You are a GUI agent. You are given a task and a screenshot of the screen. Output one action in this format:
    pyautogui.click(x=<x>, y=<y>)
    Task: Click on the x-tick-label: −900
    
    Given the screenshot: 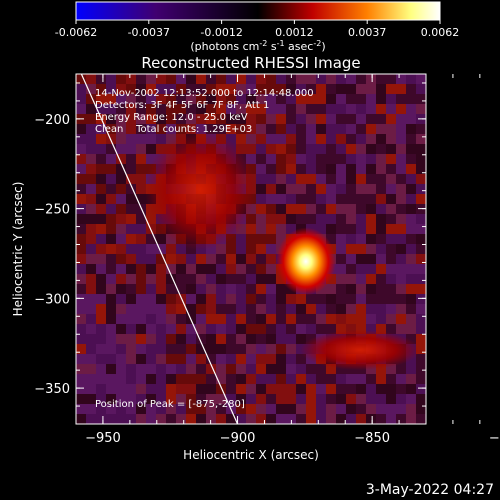 What is the action you would take?
    pyautogui.click(x=238, y=438)
    